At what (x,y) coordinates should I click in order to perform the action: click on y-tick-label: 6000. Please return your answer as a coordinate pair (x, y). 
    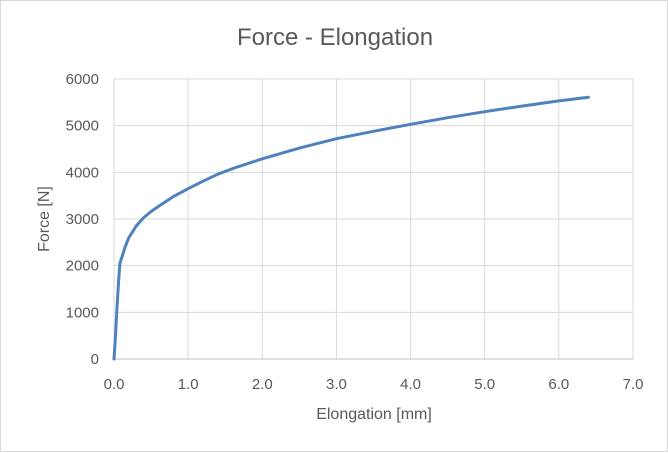
    Looking at the image, I should click on (82, 79).